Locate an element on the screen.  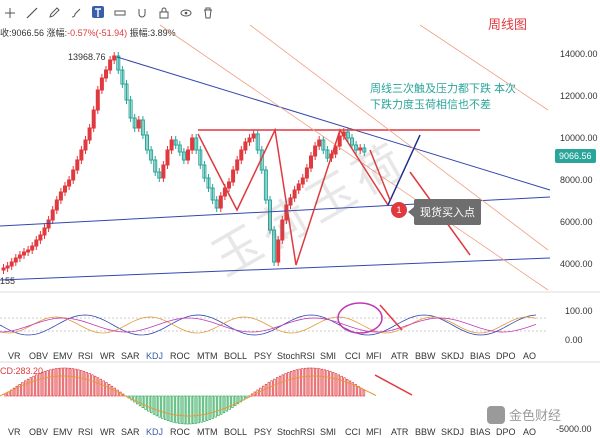
price-info-line: 收:9066.56 涨幅:-0.57%(-51.94) 振幅:3.89% is located at coordinates (88, 32).